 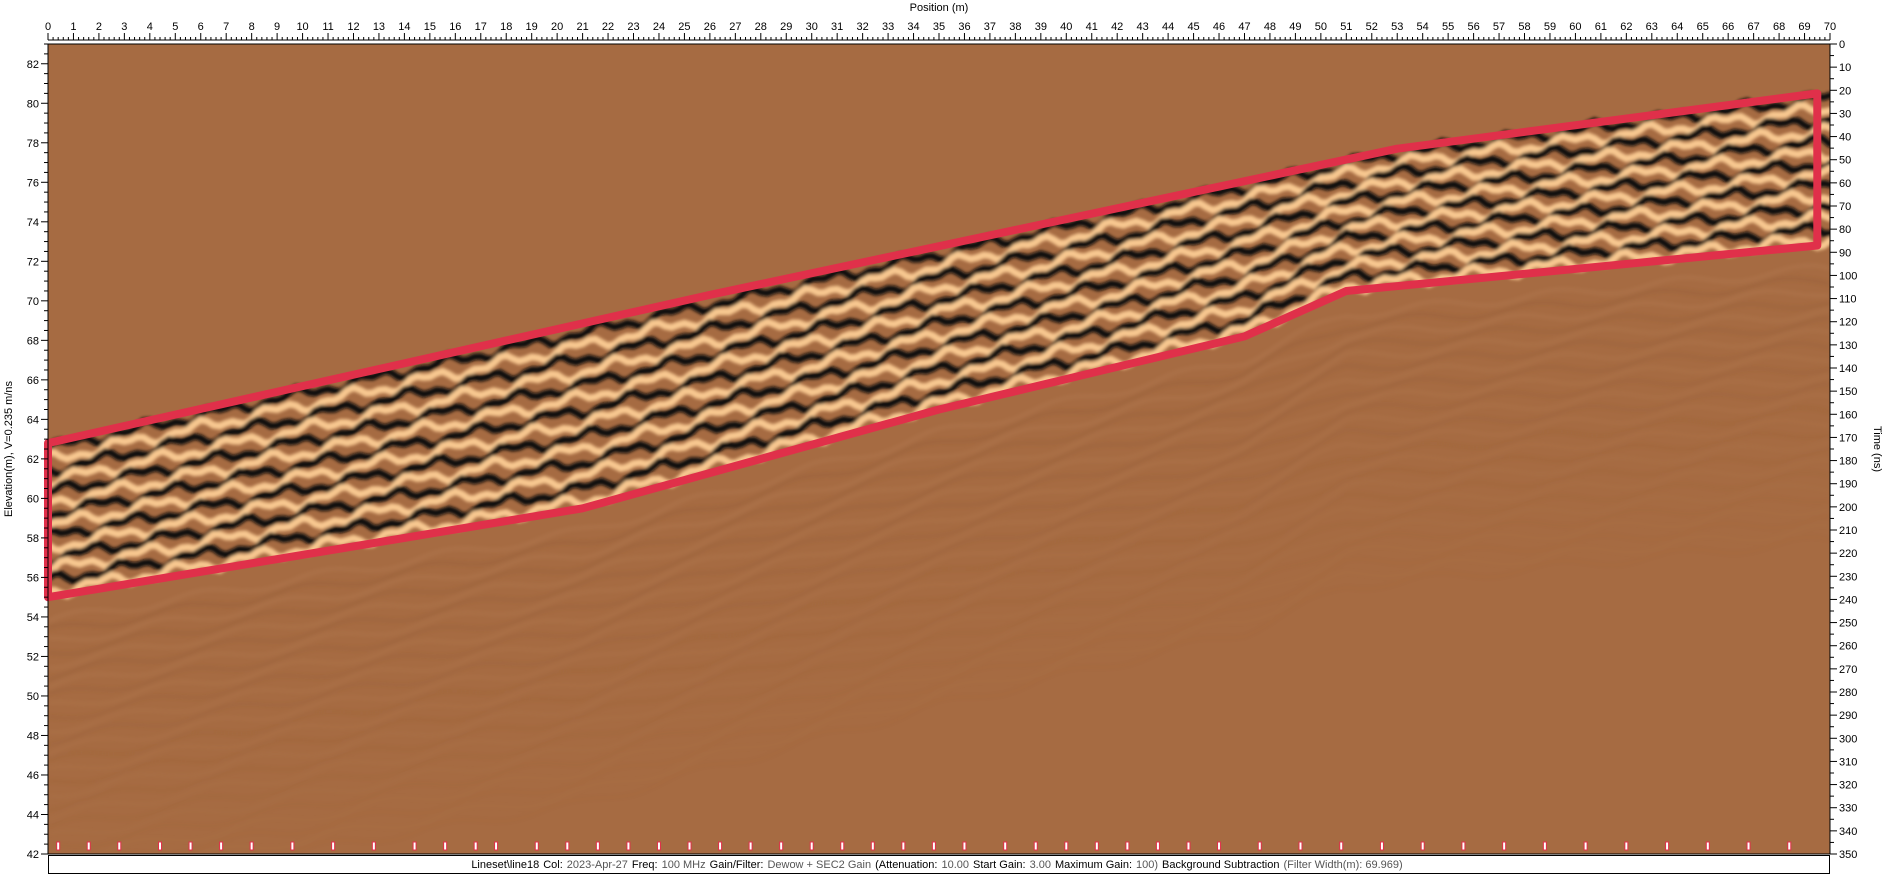 I want to click on x-tick-label: 2, so click(x=99, y=27).